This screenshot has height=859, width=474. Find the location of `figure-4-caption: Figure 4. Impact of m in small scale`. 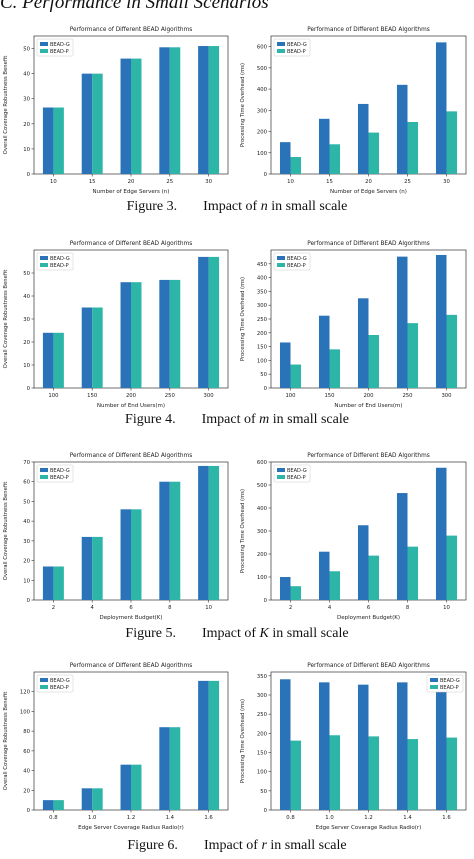

figure-4-caption: Figure 4. Impact of m in small scale is located at coordinates (237, 420).